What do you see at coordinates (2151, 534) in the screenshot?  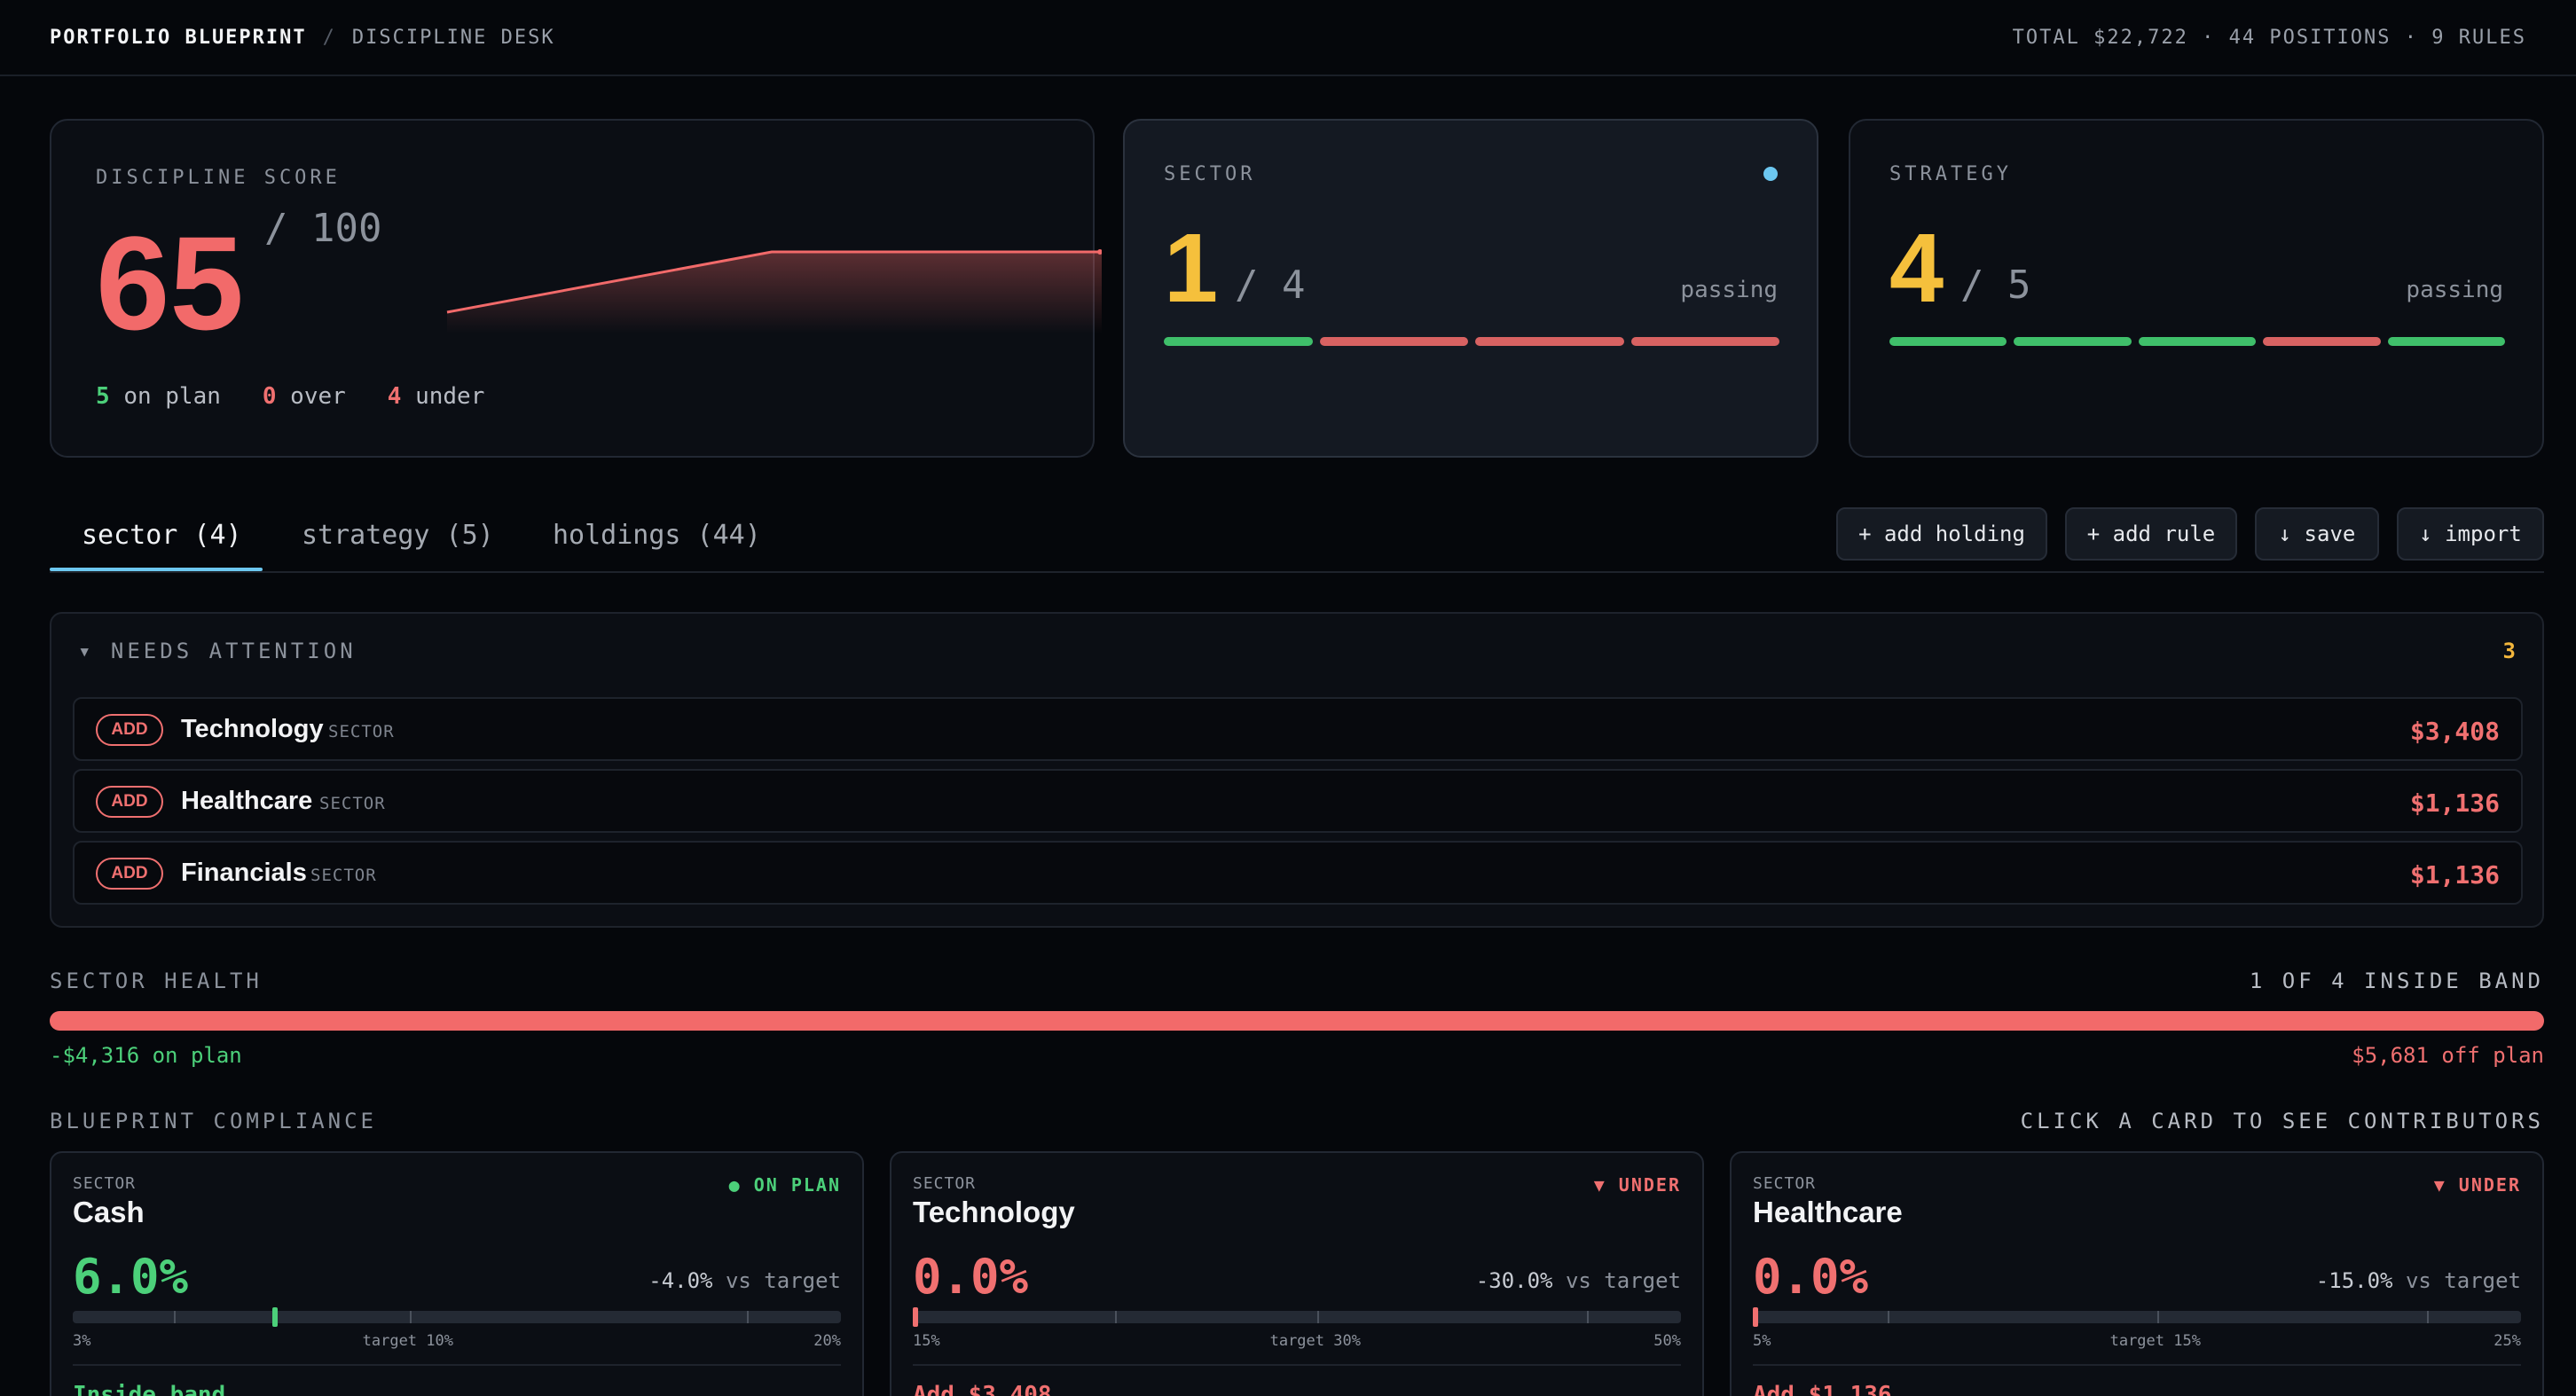 I see `add-rule-button: + add rule` at bounding box center [2151, 534].